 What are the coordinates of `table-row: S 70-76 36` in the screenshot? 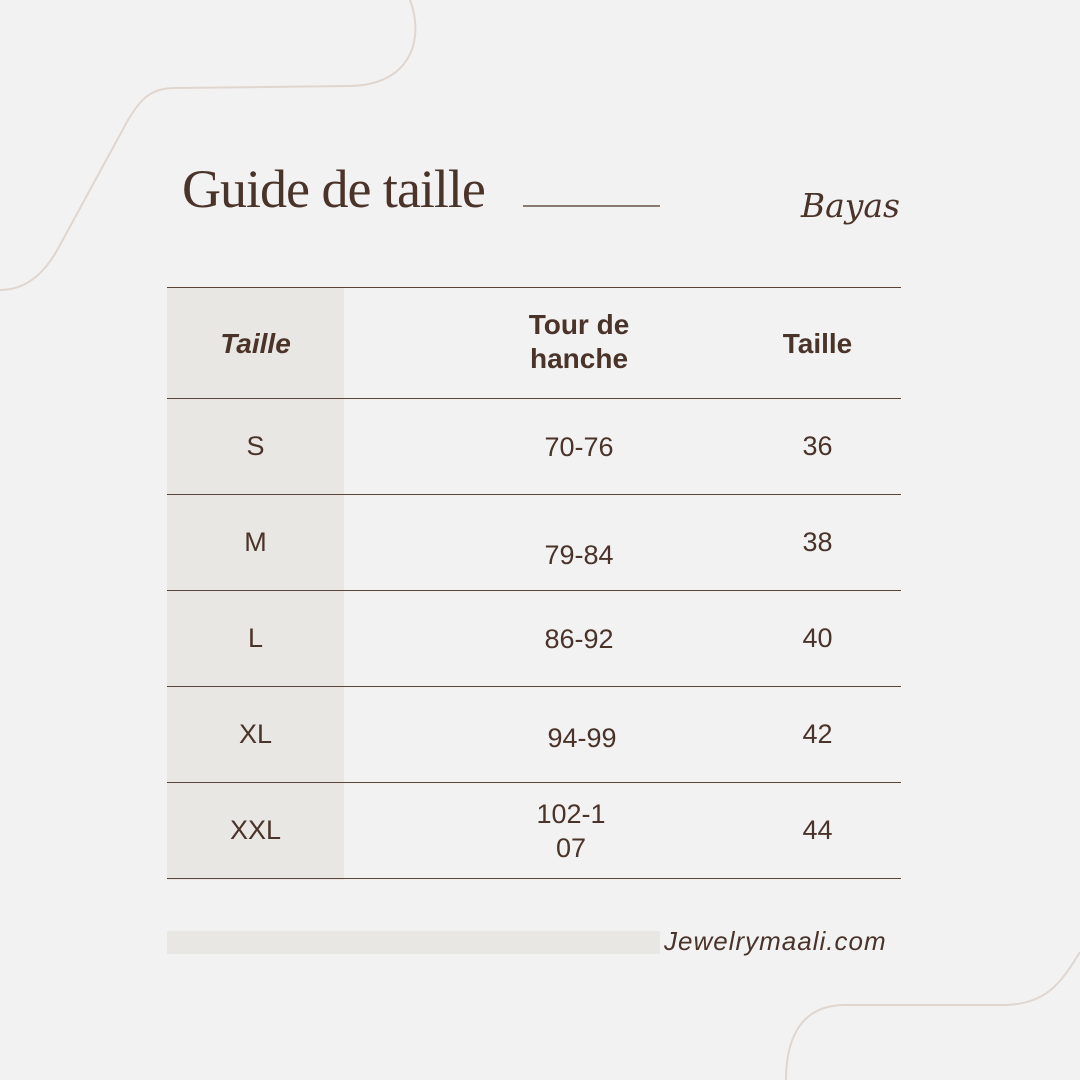 It's located at (534, 446).